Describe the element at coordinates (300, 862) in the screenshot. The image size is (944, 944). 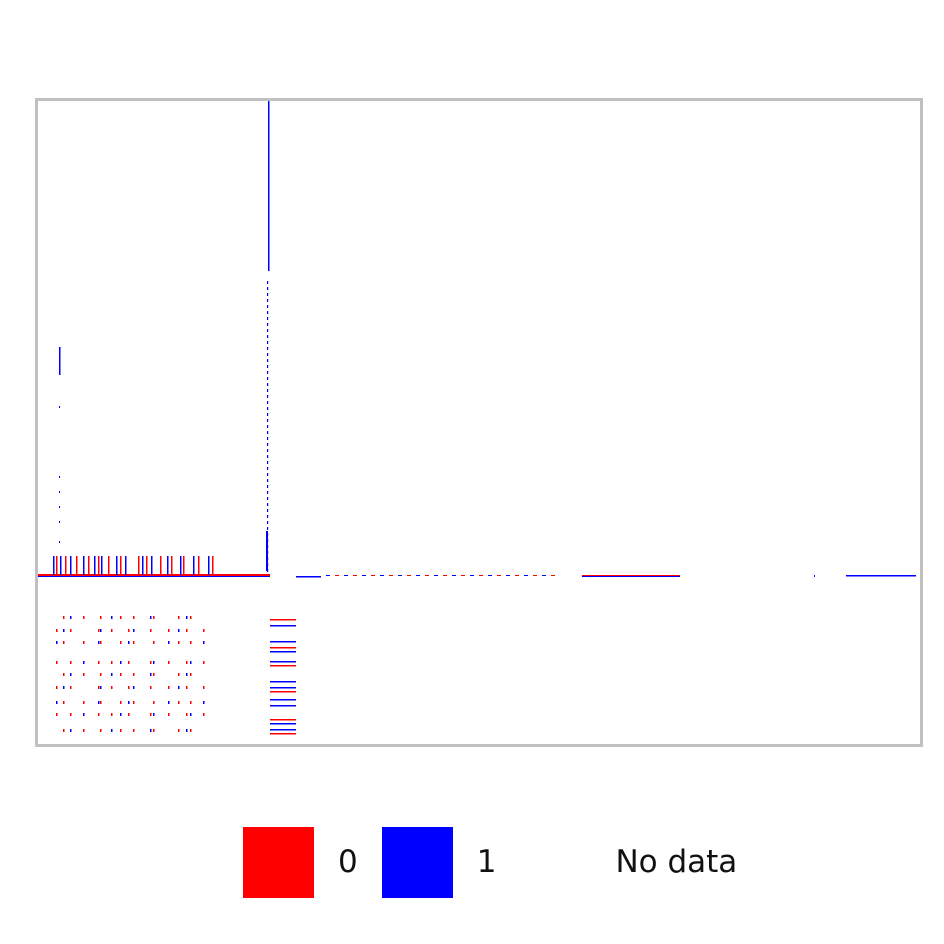
I see `legend-item-0: 0` at that location.